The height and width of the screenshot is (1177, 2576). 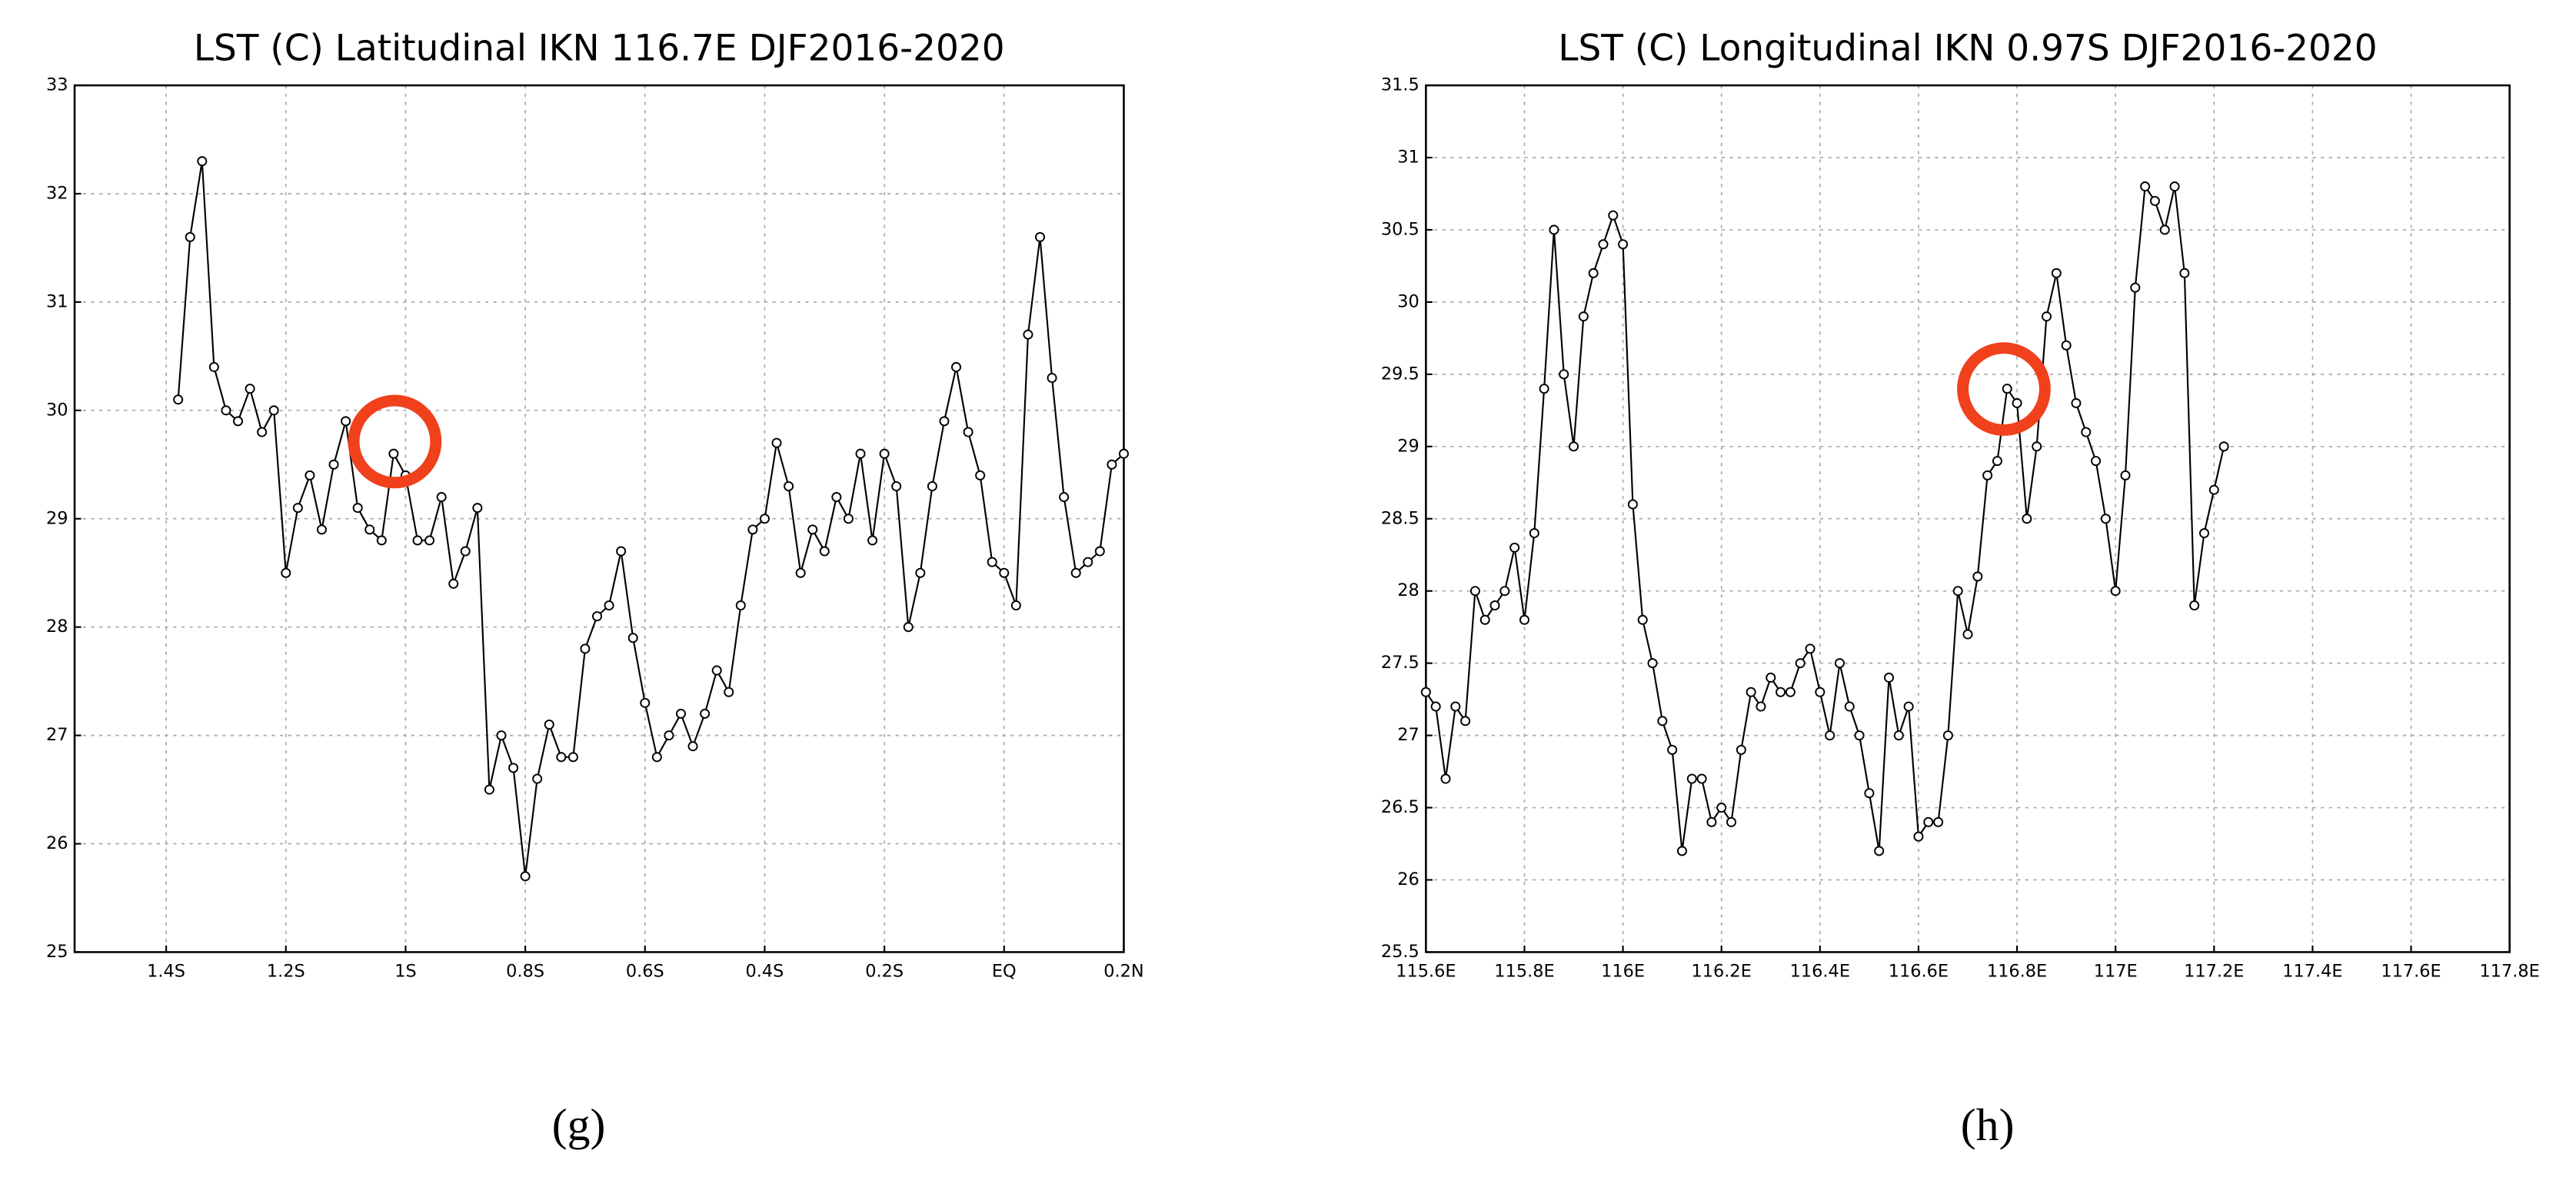 What do you see at coordinates (2312, 972) in the screenshot?
I see `x-tick-label: 117.4E` at bounding box center [2312, 972].